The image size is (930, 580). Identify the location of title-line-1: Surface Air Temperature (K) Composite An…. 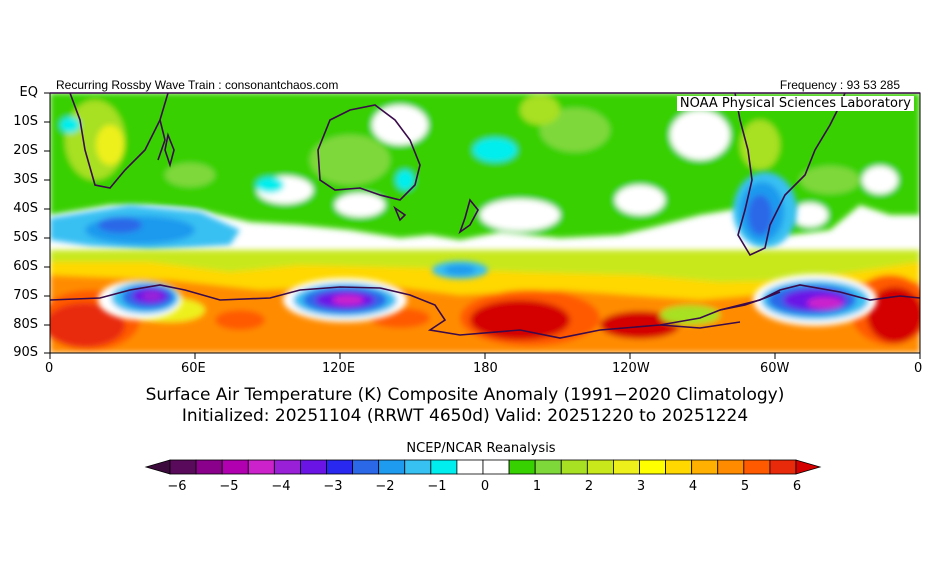
(465, 395).